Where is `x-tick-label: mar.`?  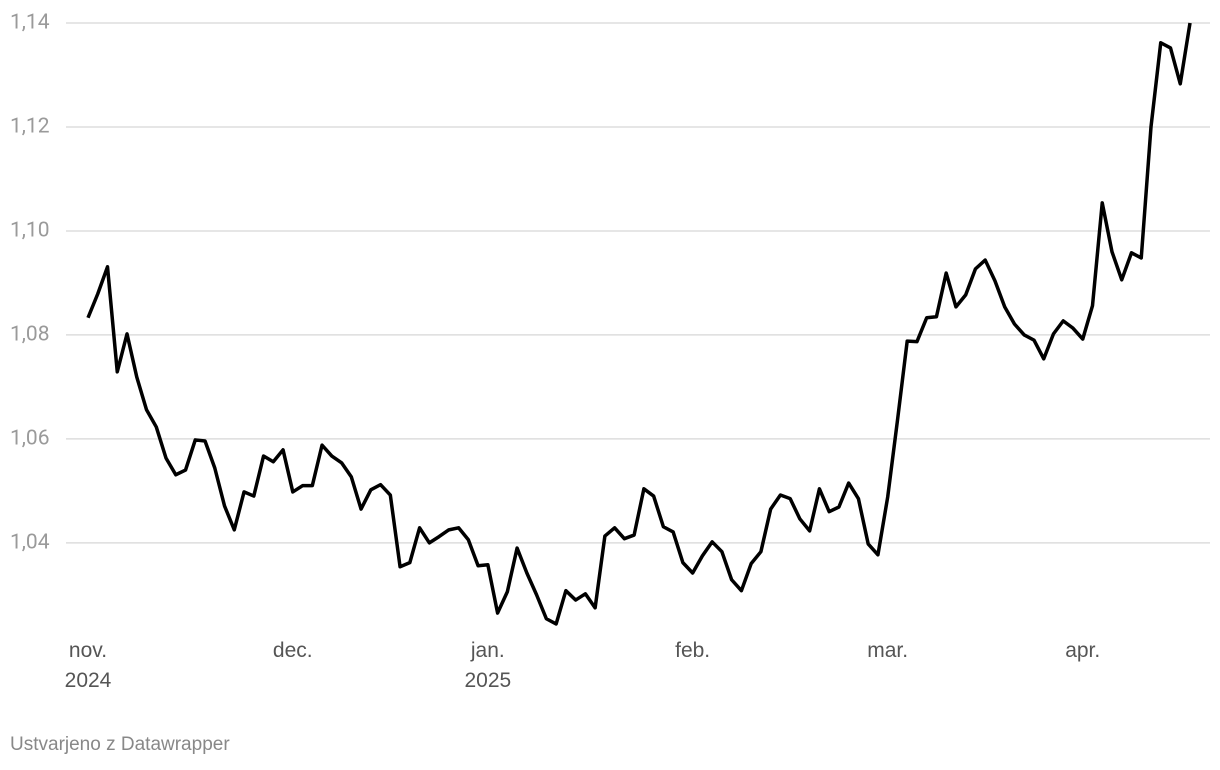 x-tick-label: mar. is located at coordinates (888, 650).